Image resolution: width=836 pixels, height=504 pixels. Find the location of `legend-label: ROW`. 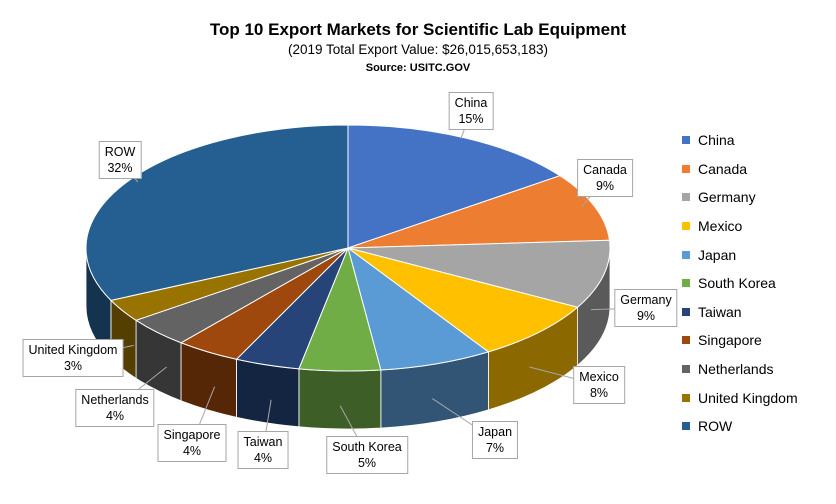

legend-label: ROW is located at coordinates (715, 426).